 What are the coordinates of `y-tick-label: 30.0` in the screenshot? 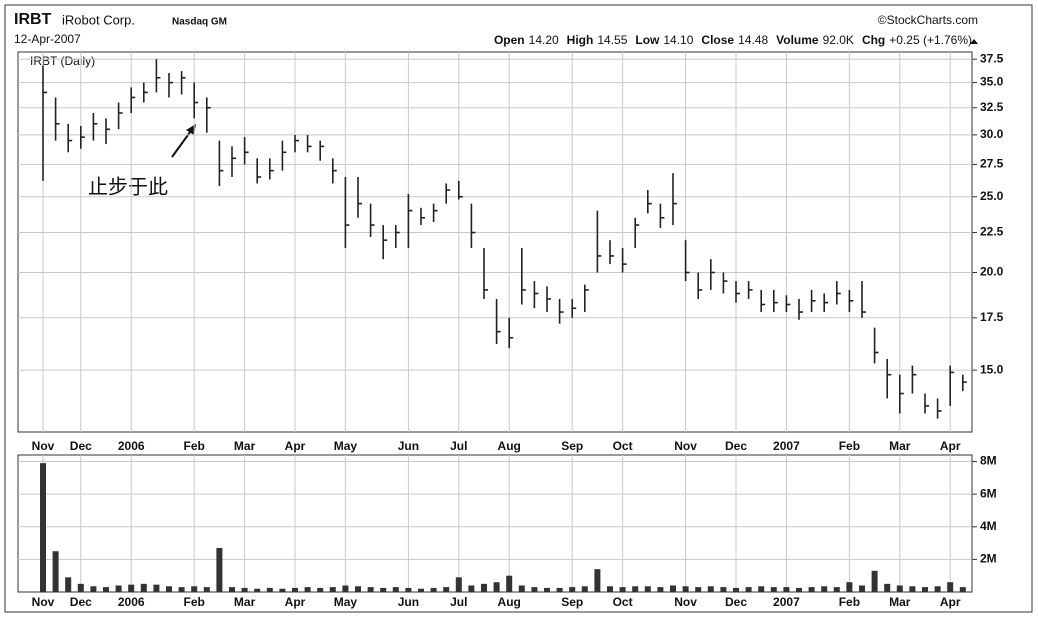 It's located at (992, 134).